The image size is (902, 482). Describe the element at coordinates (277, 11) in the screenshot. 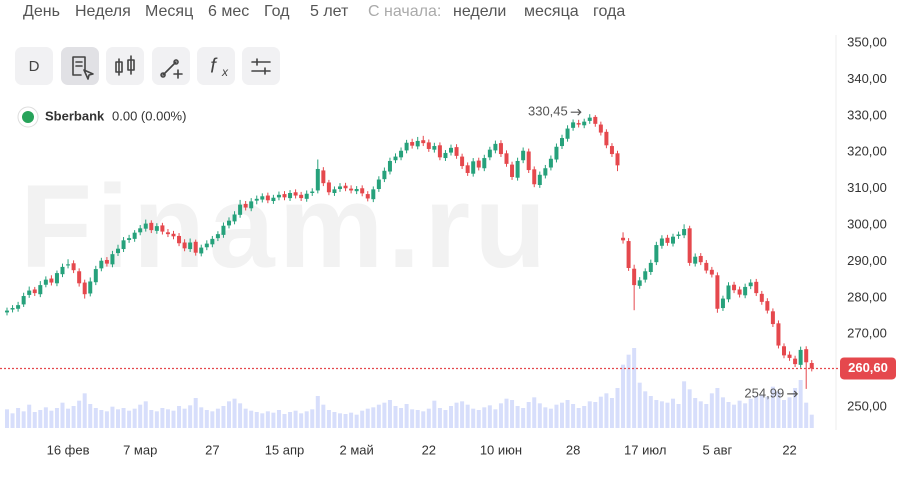

I see `menu-item: Год` at that location.